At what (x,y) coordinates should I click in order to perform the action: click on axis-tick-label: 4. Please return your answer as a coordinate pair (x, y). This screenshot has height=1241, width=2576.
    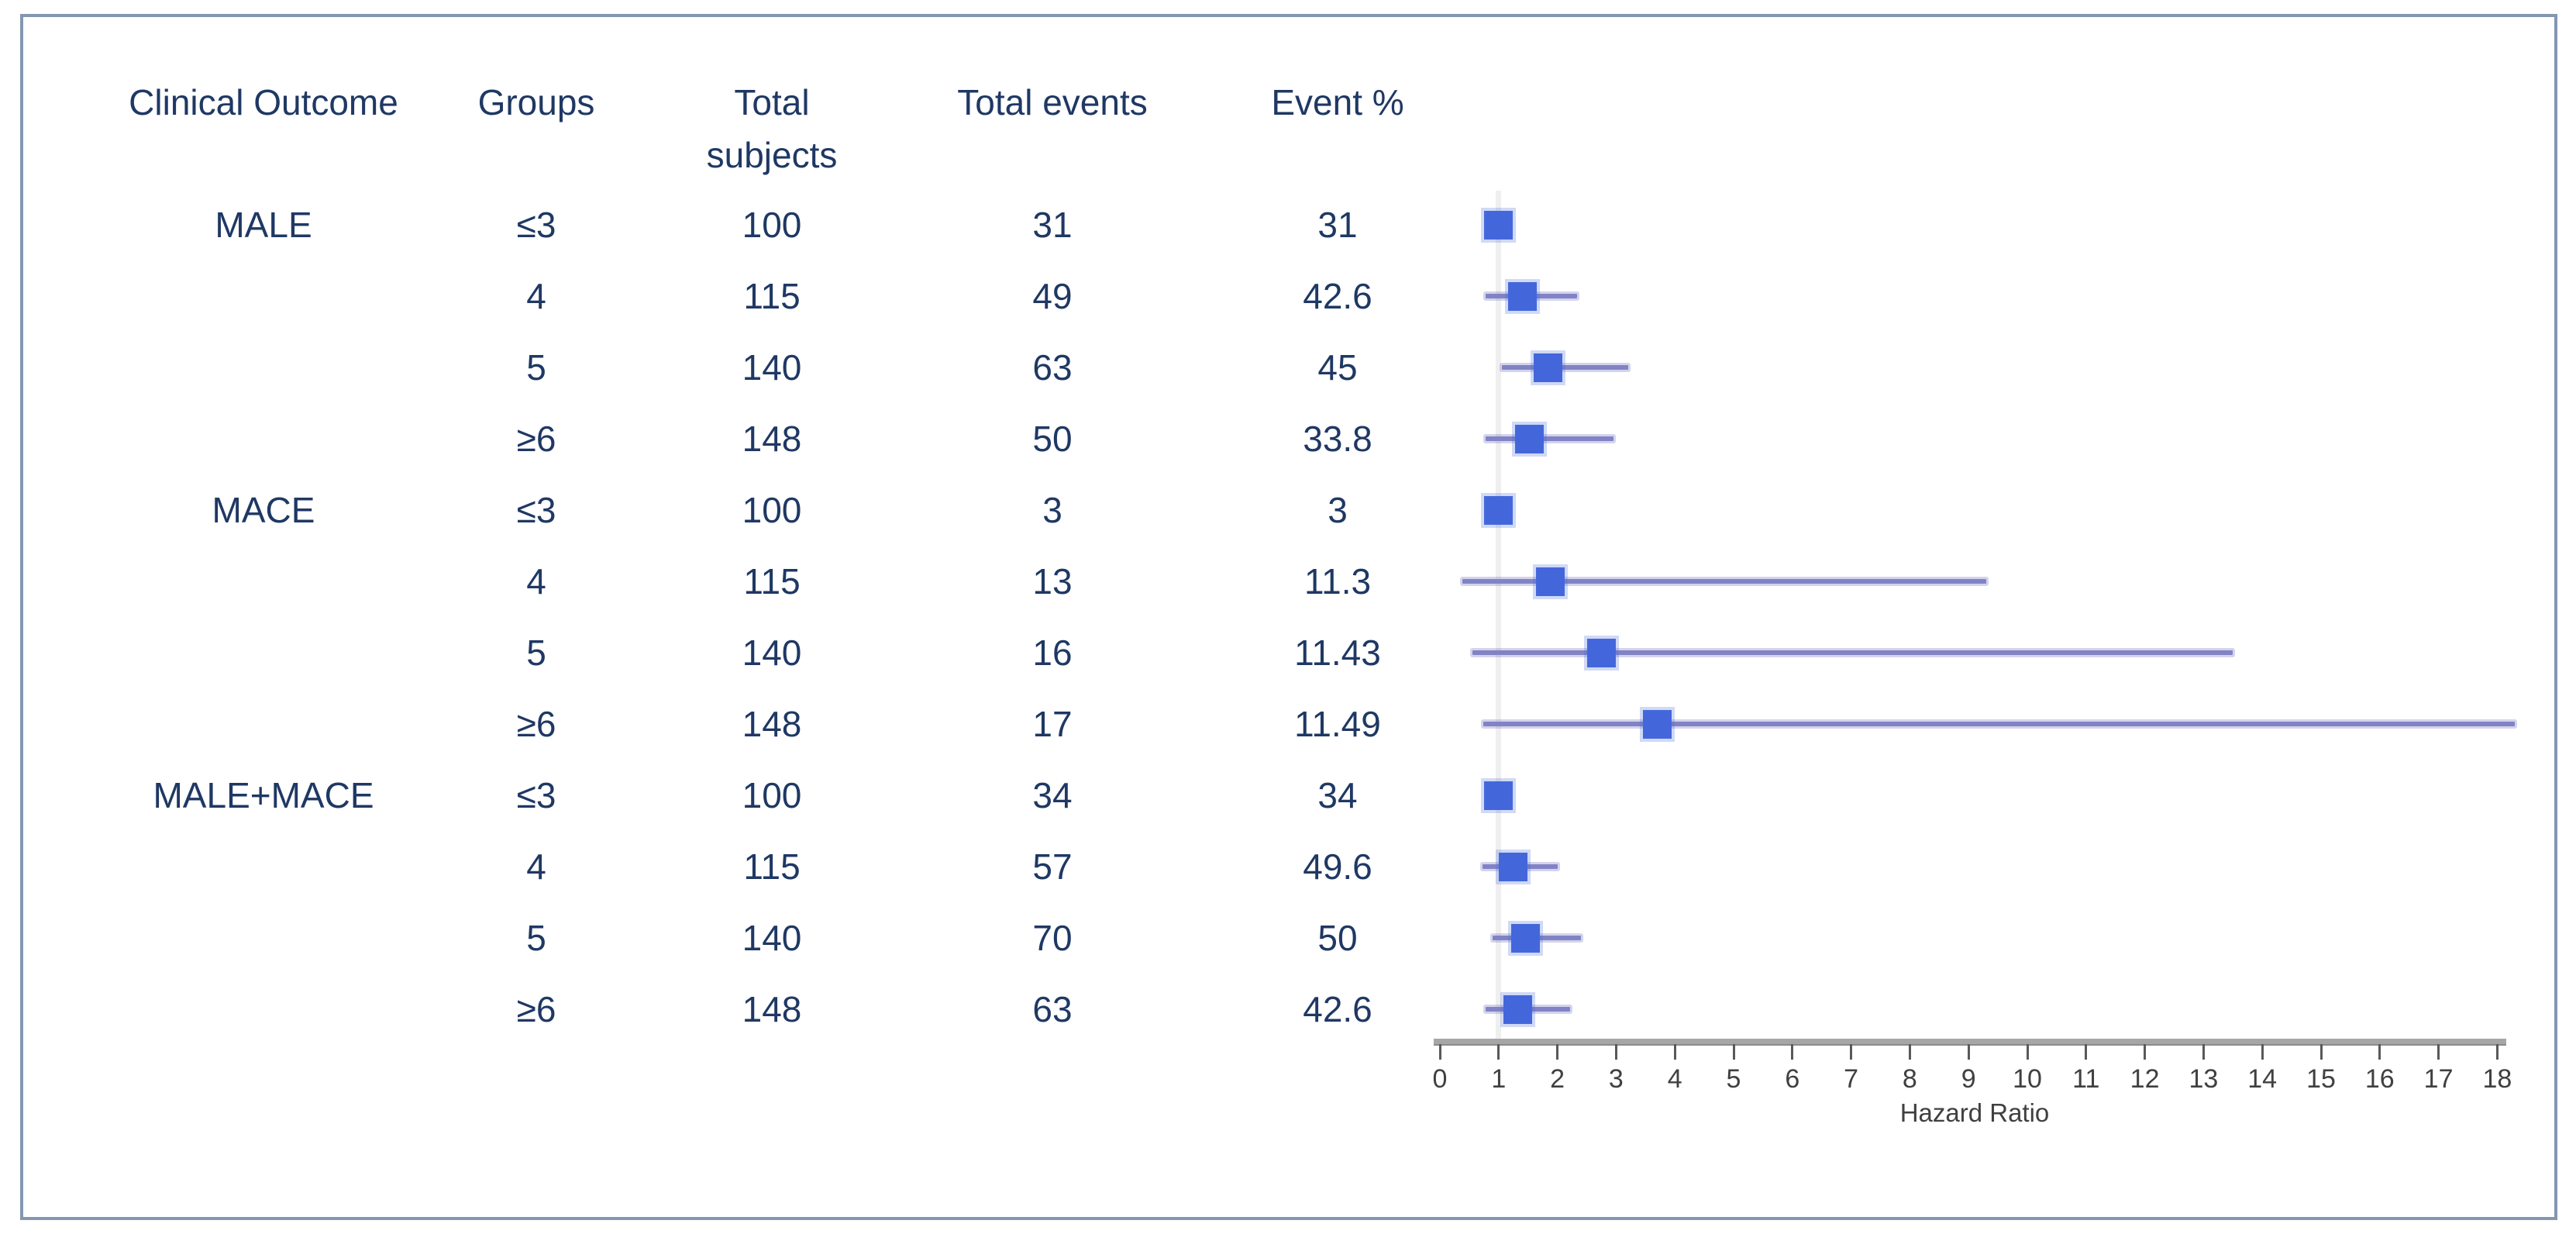
    Looking at the image, I should click on (1674, 1079).